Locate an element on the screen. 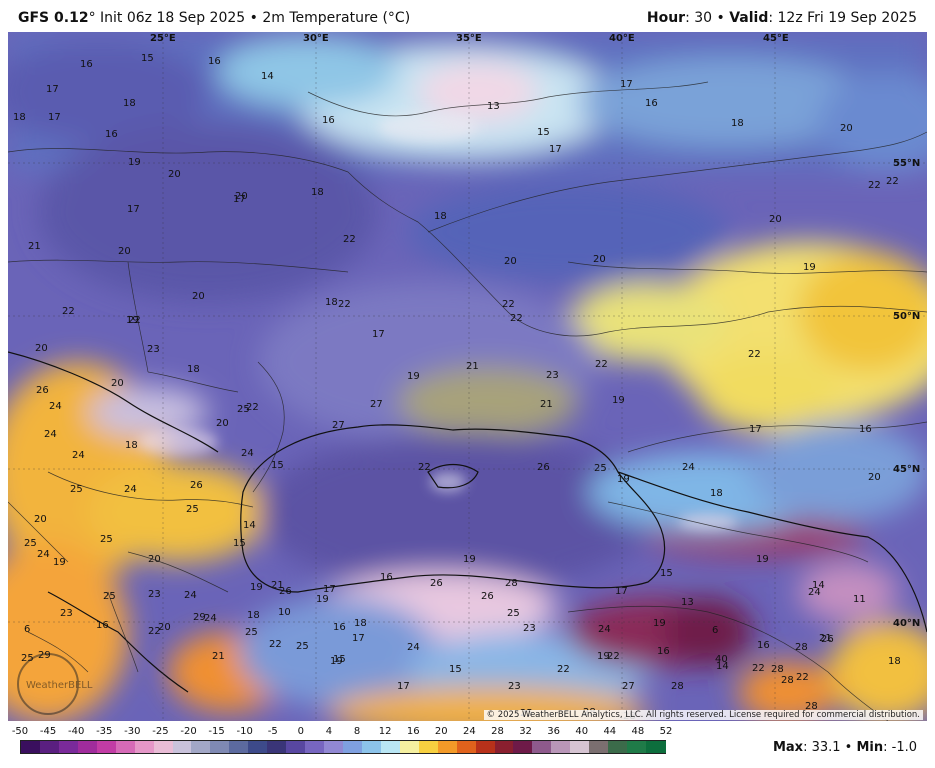 This screenshot has width=935, height=768. valid-label: Valid is located at coordinates (749, 18).